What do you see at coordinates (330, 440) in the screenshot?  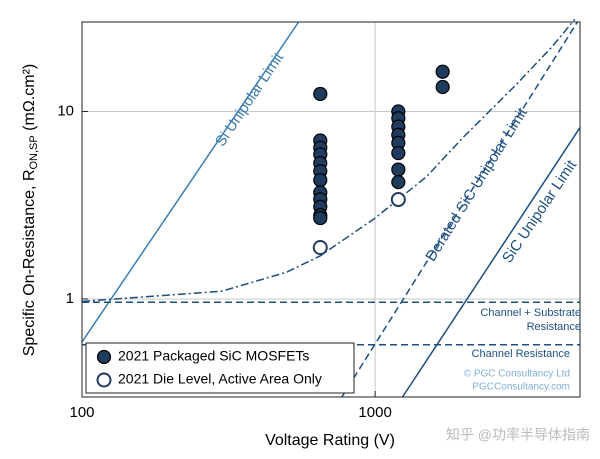 I see `x-axis-label: Voltage Rating (V)` at bounding box center [330, 440].